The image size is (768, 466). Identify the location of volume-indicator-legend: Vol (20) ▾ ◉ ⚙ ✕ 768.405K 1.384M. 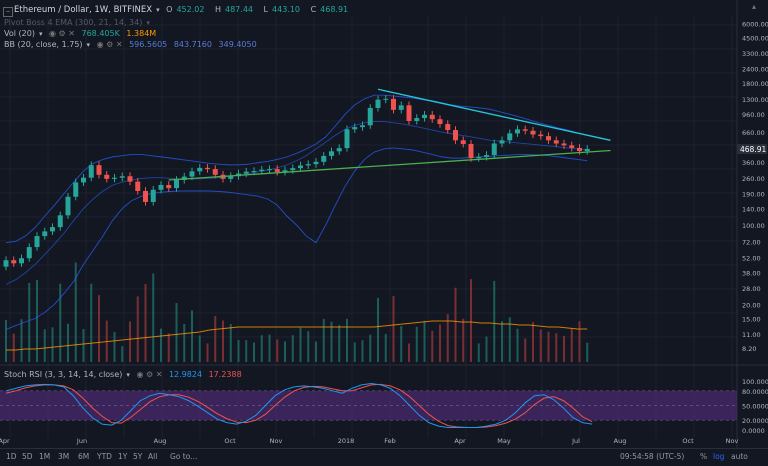
(82, 33).